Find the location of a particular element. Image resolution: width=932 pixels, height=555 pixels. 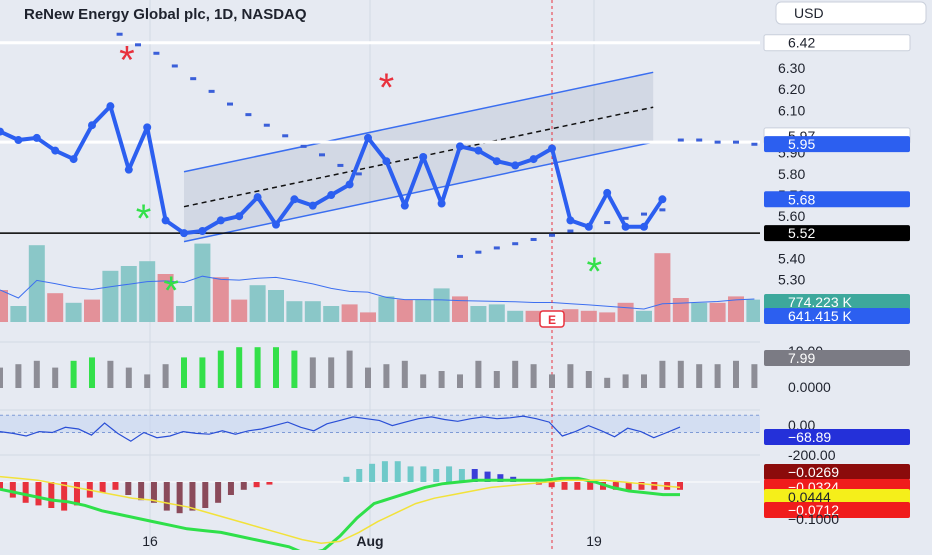

signal-line is located at coordinates (340, 509).